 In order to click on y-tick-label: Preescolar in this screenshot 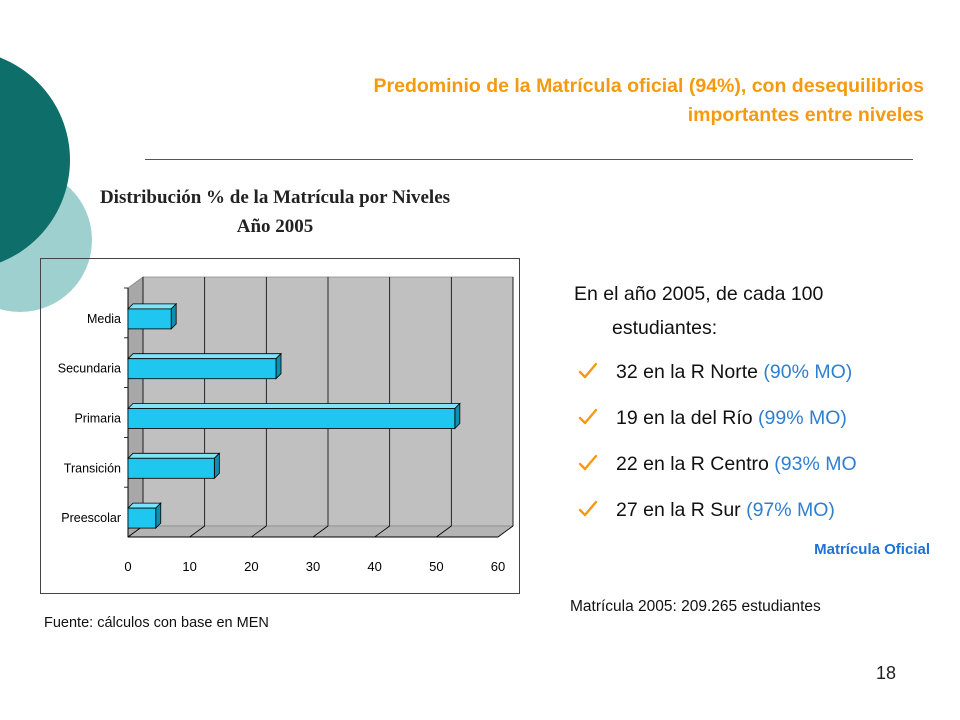, I will do `click(91, 518)`.